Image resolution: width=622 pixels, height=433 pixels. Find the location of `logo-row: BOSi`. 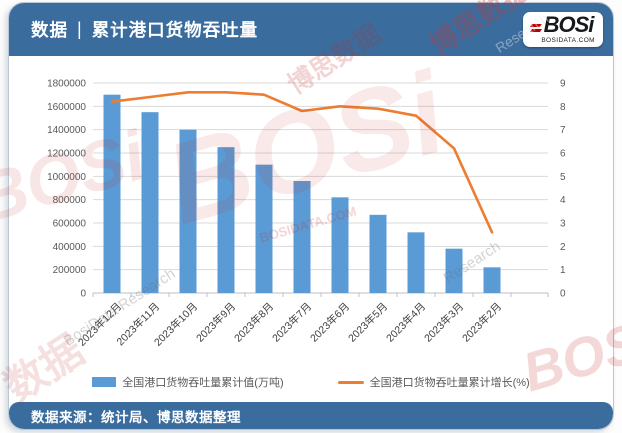

logo-row: BOSi is located at coordinates (562, 25).